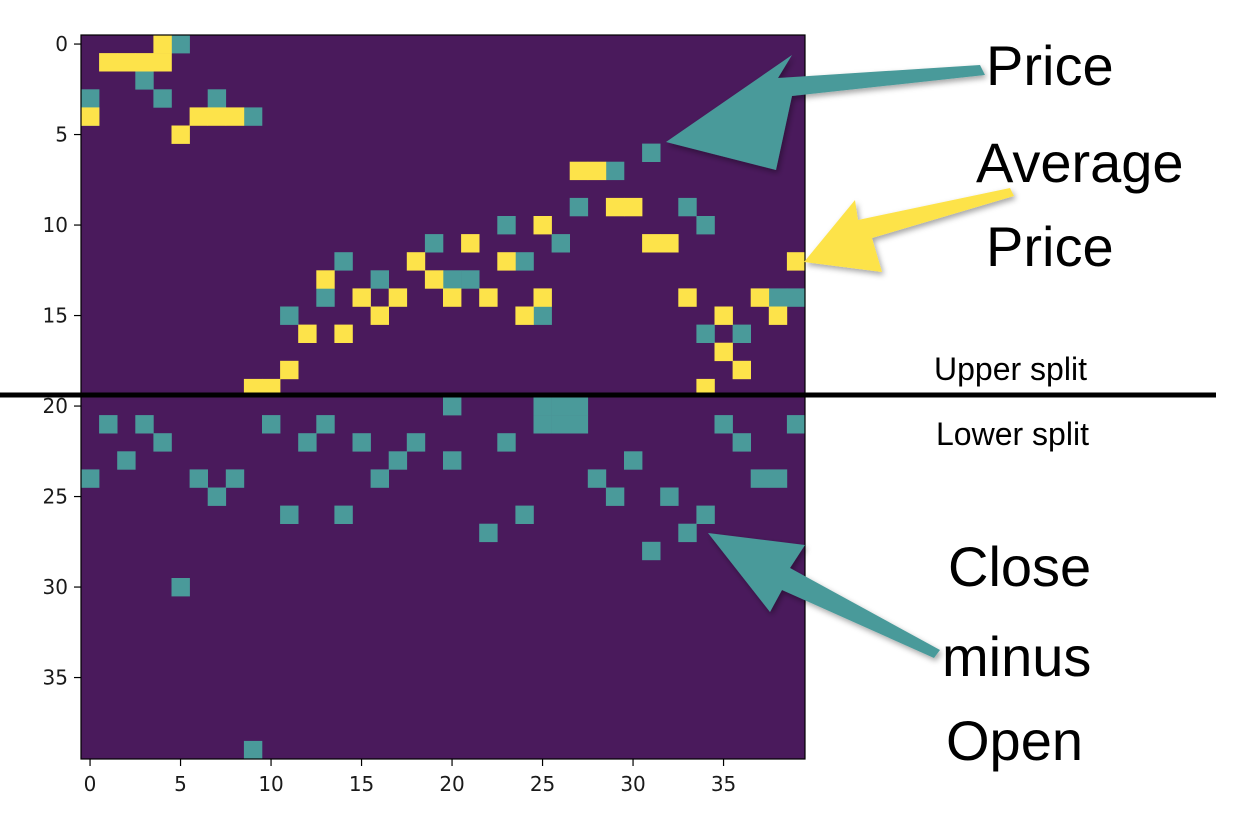 This screenshot has height=816, width=1246. I want to click on close-label-line2: minus, so click(1016, 656).